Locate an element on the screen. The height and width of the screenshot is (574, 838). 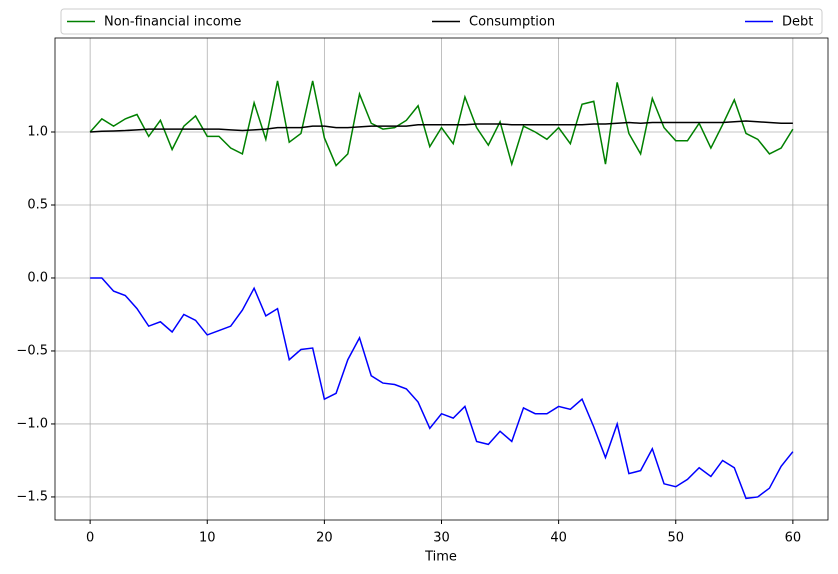
x-axis-label: Time is located at coordinates (440, 557).